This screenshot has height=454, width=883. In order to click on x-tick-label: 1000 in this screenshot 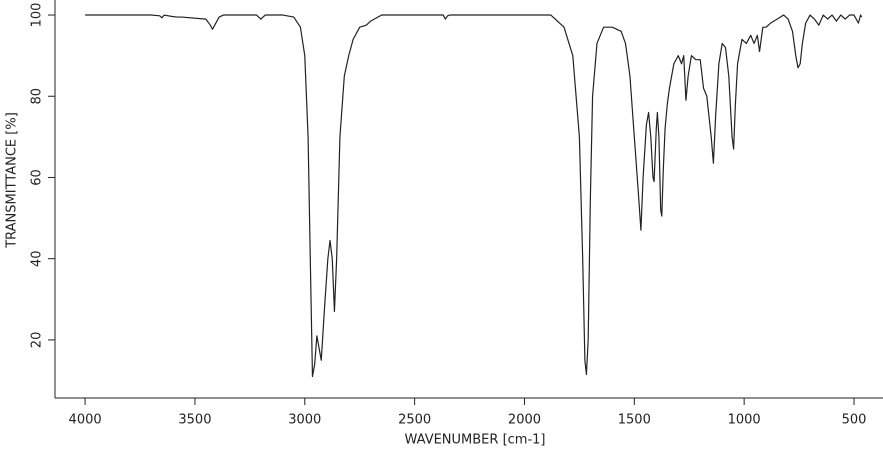, I will do `click(744, 420)`.